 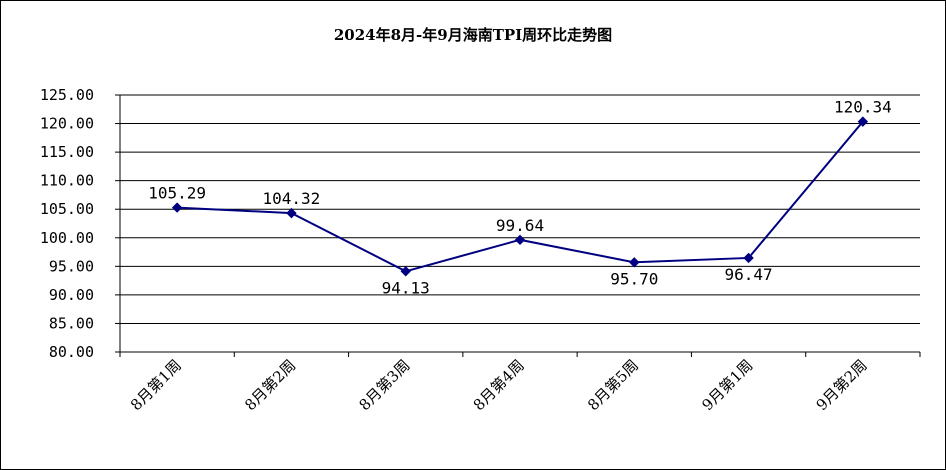 I want to click on data-label: 96.47, so click(x=748, y=274).